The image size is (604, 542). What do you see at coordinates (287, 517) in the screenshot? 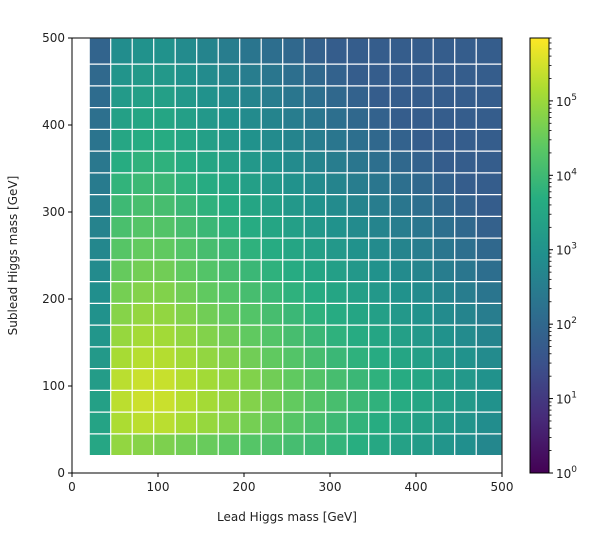
I see `x-axis-title: Lead Higgs mass [GeV]` at bounding box center [287, 517].